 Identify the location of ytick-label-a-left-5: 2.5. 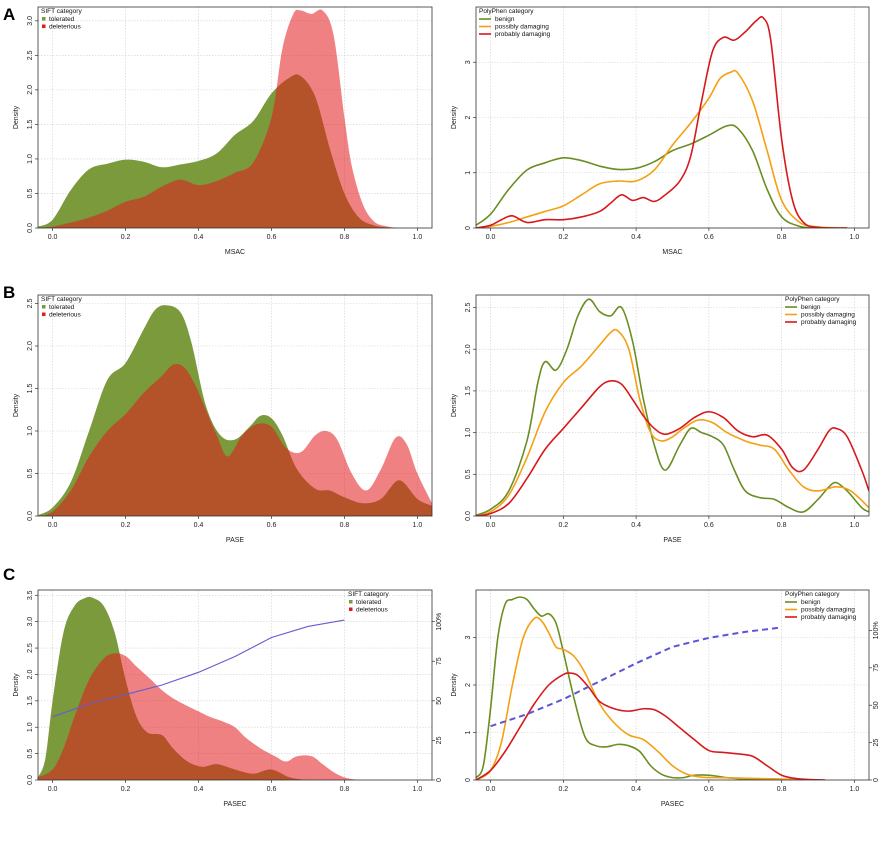
(30, 55).